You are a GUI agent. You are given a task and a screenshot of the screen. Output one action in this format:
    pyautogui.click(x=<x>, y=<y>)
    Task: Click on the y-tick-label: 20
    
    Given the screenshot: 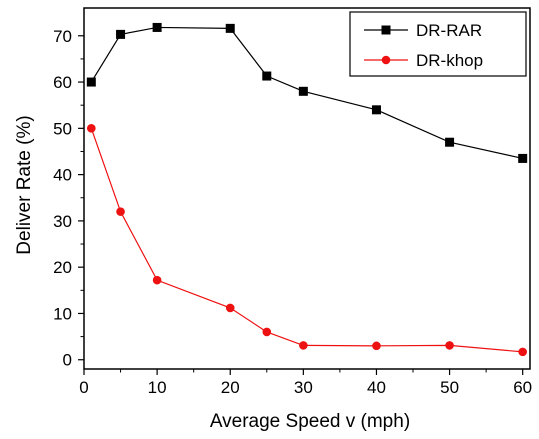 What is the action you would take?
    pyautogui.click(x=62, y=267)
    